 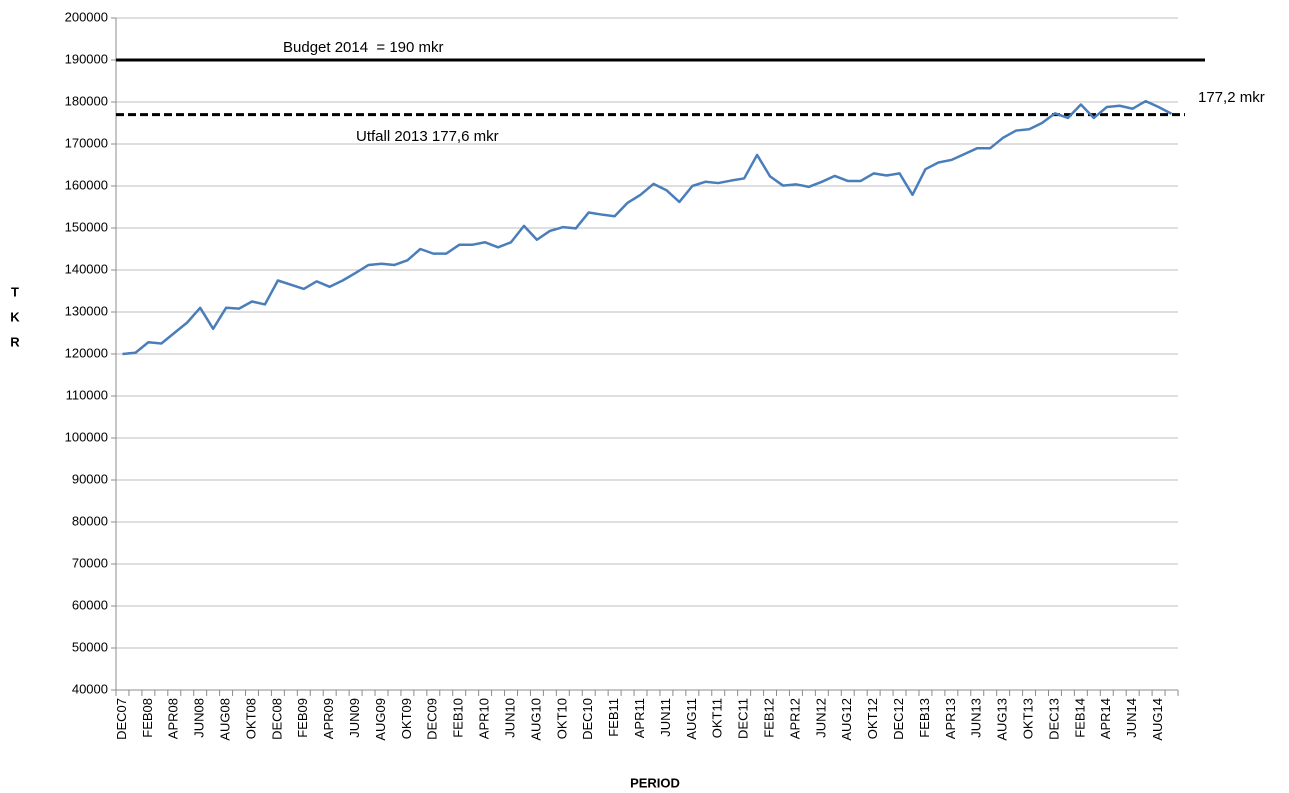 What do you see at coordinates (86, 16) in the screenshot?
I see `y-tick-label: 200000` at bounding box center [86, 16].